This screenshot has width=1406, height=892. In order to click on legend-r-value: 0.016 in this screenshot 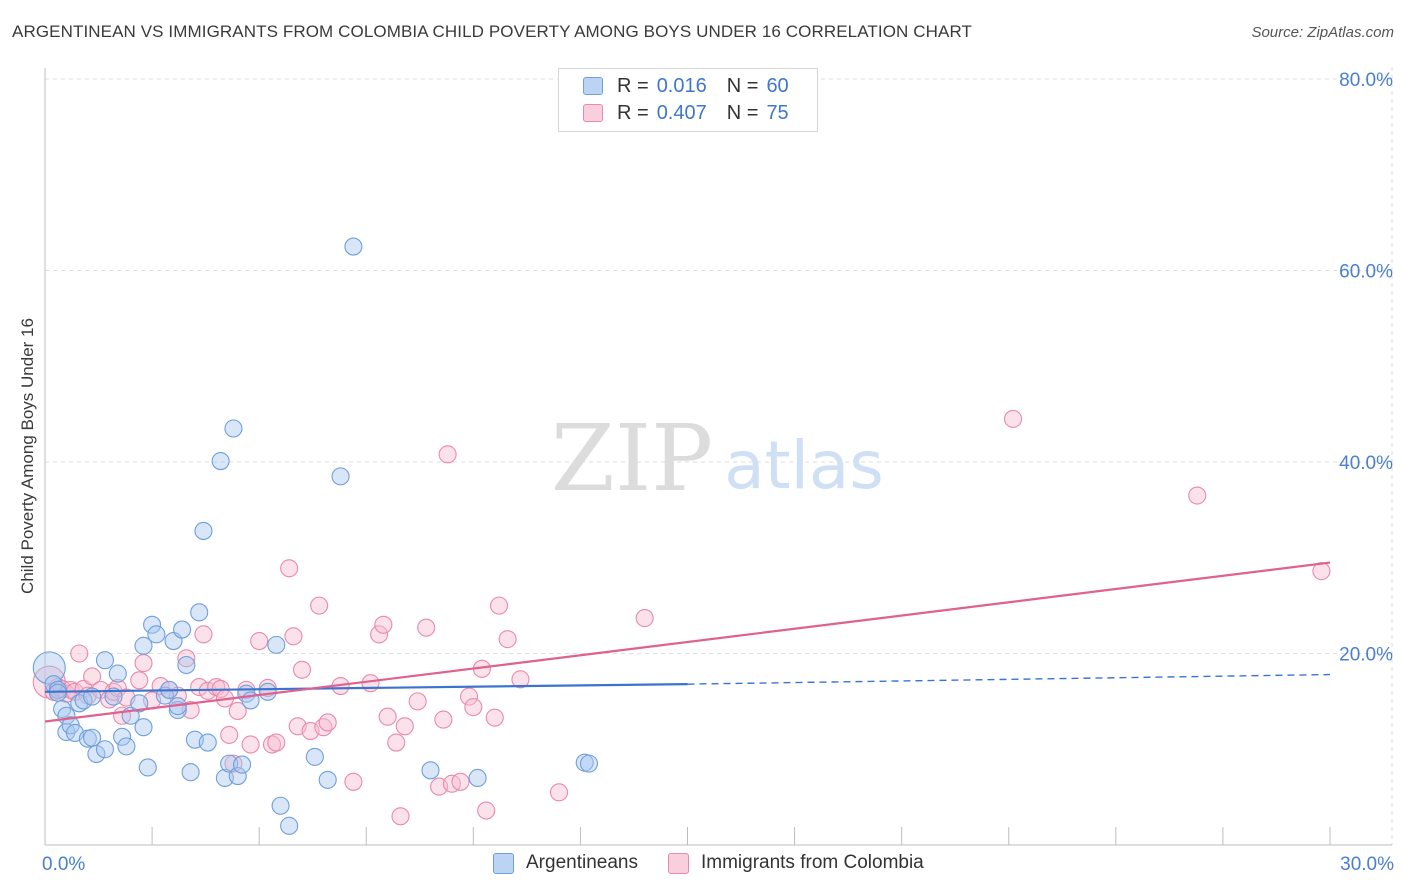, I will do `click(681, 85)`.